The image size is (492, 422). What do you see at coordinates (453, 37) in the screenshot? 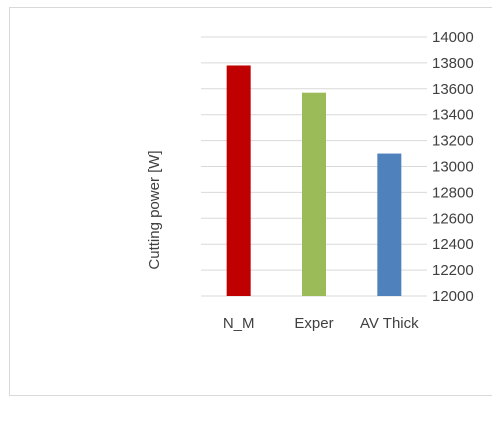
I see `y-tick-label: 14000` at bounding box center [453, 37].